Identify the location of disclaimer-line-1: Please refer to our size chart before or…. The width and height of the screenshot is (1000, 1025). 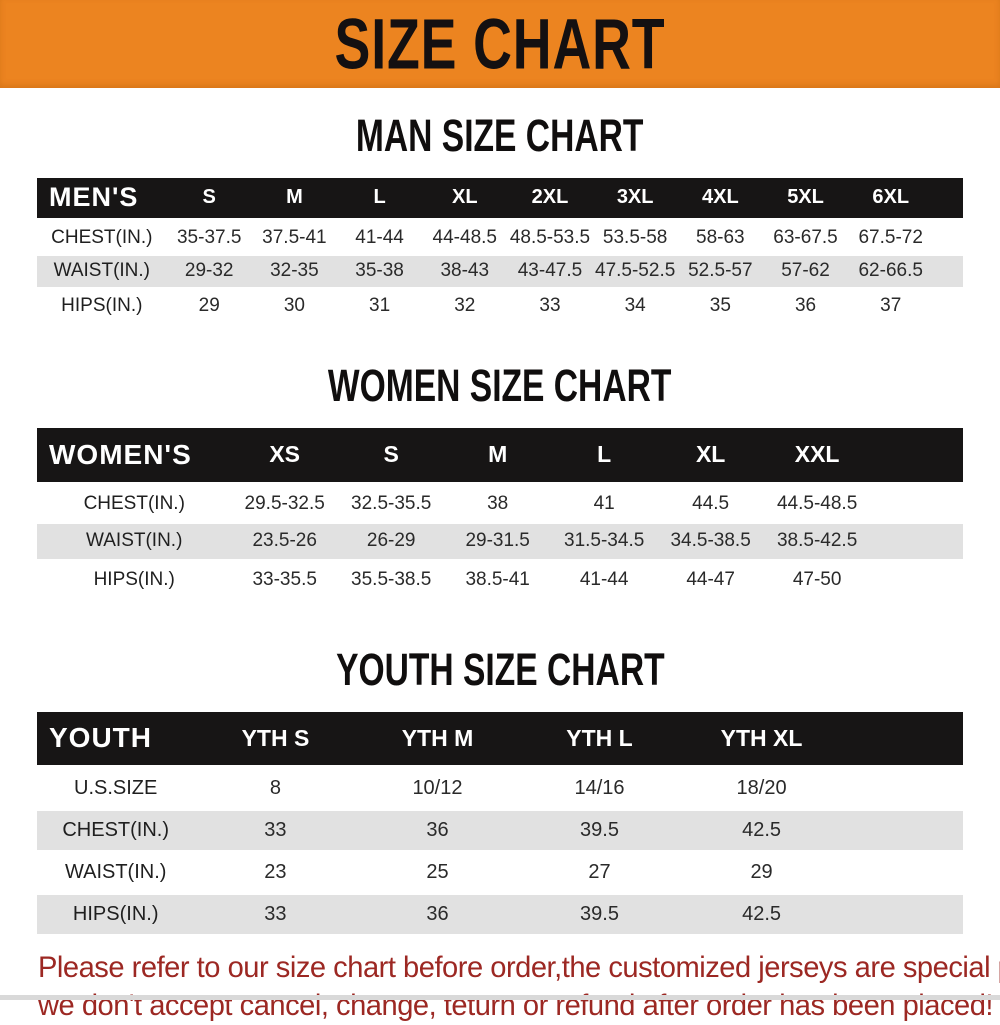
(504, 968).